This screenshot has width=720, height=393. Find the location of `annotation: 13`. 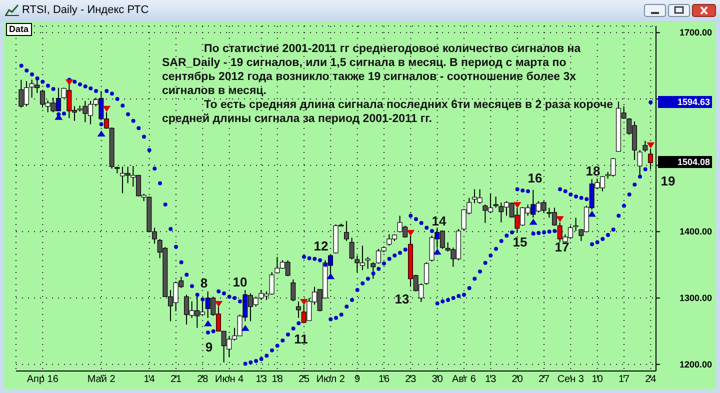

annotation: 13 is located at coordinates (402, 298).